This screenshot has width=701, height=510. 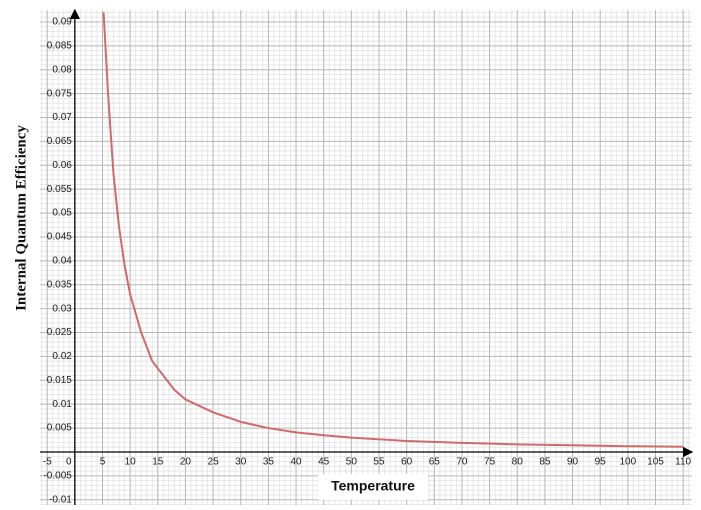 What do you see at coordinates (352, 462) in the screenshot?
I see `x-tick-label: 50` at bounding box center [352, 462].